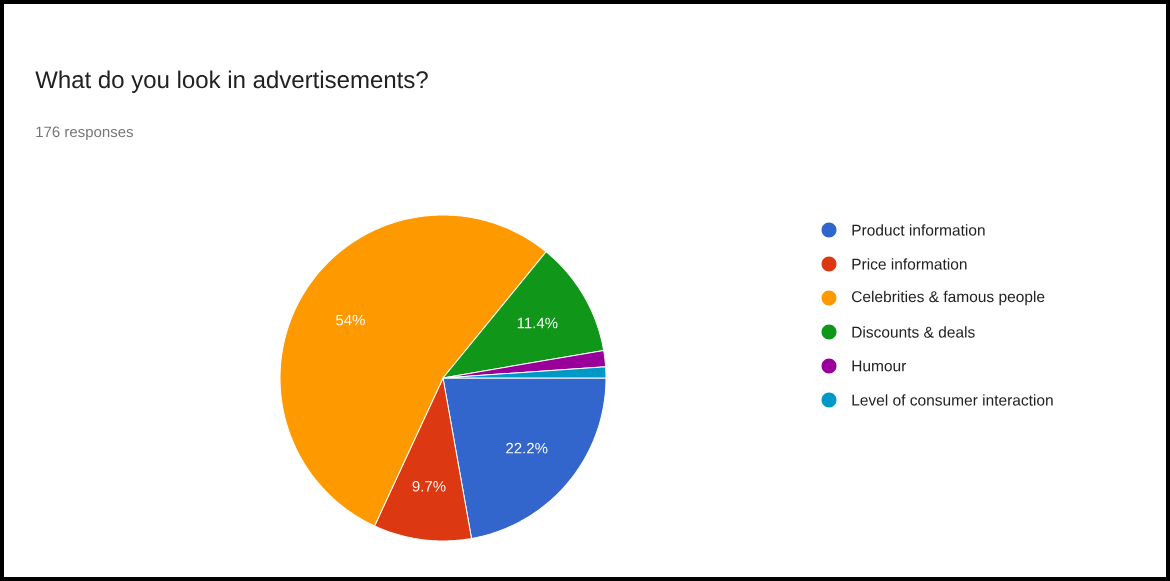  What do you see at coordinates (537, 323) in the screenshot?
I see `data-label: 11.4%` at bounding box center [537, 323].